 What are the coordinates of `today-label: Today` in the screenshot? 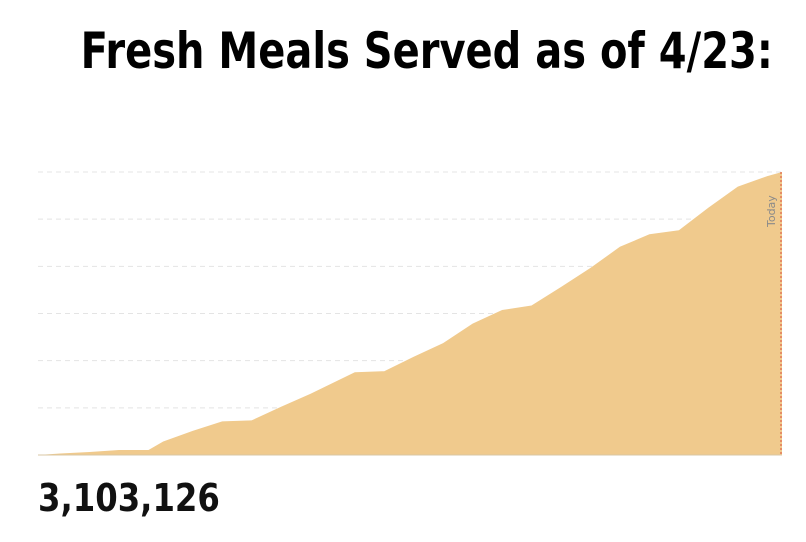 It's located at (771, 211).